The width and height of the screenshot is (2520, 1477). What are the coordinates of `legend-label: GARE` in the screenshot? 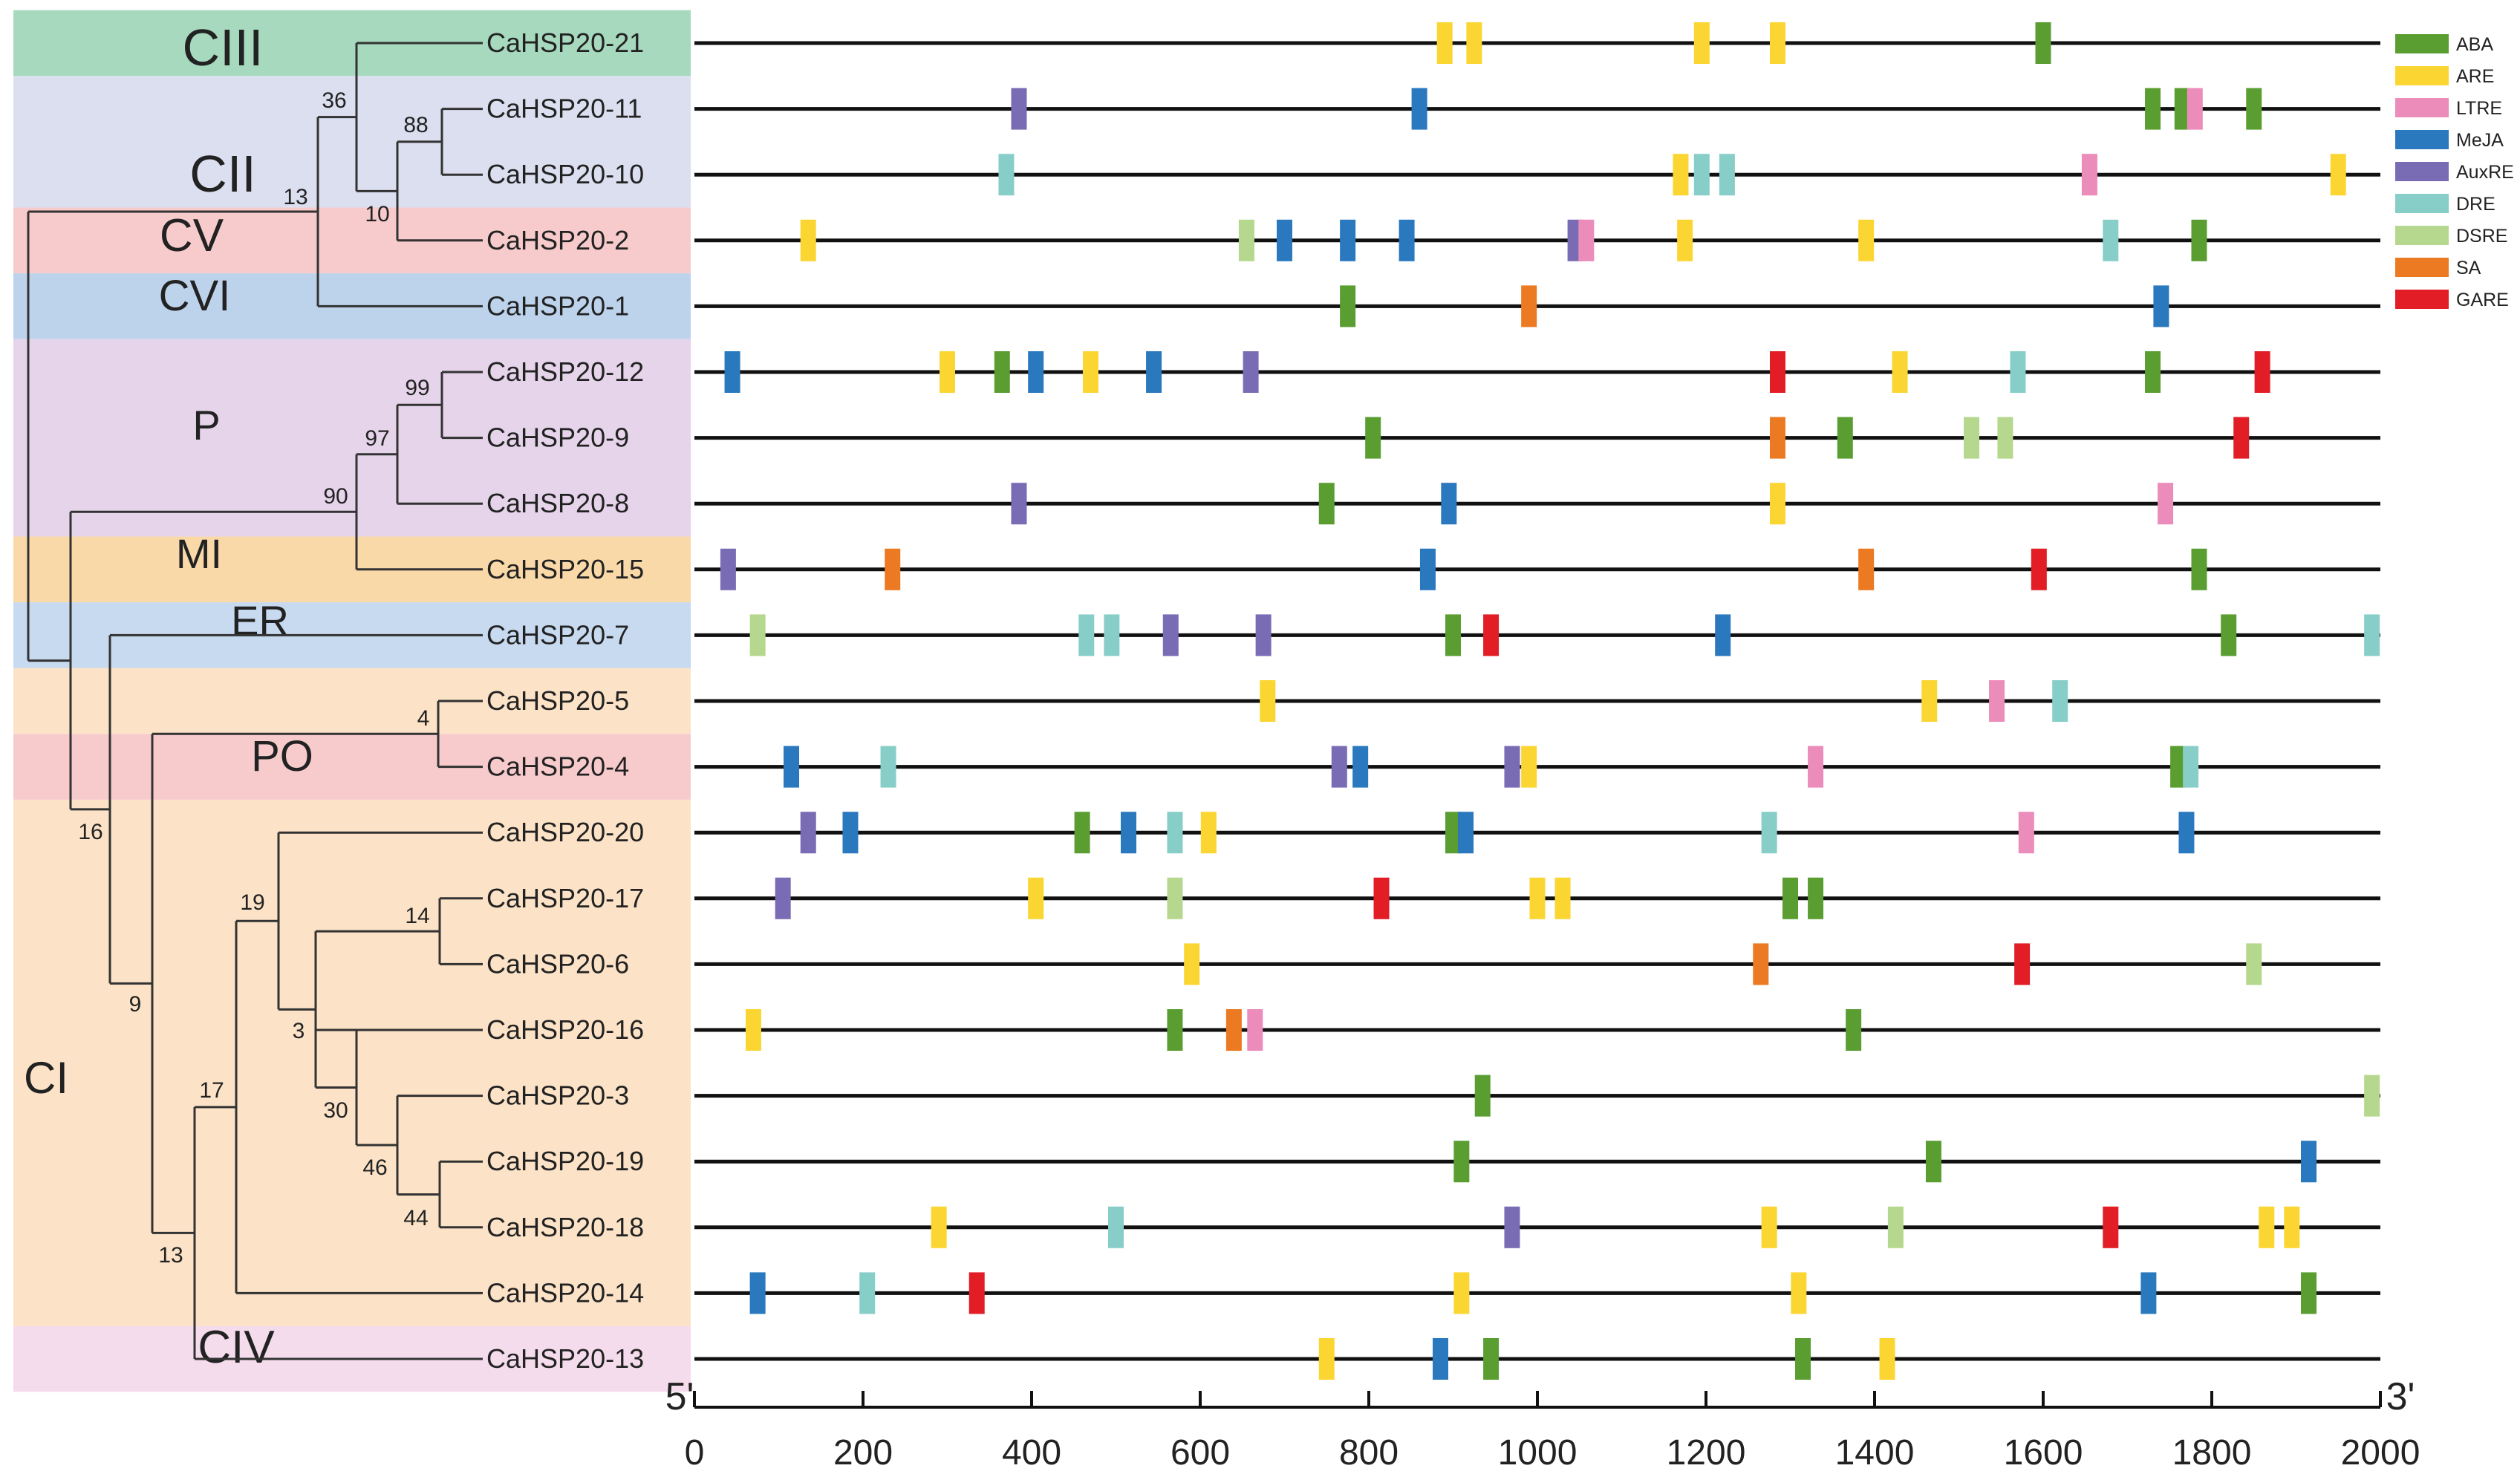 It's located at (2483, 300).